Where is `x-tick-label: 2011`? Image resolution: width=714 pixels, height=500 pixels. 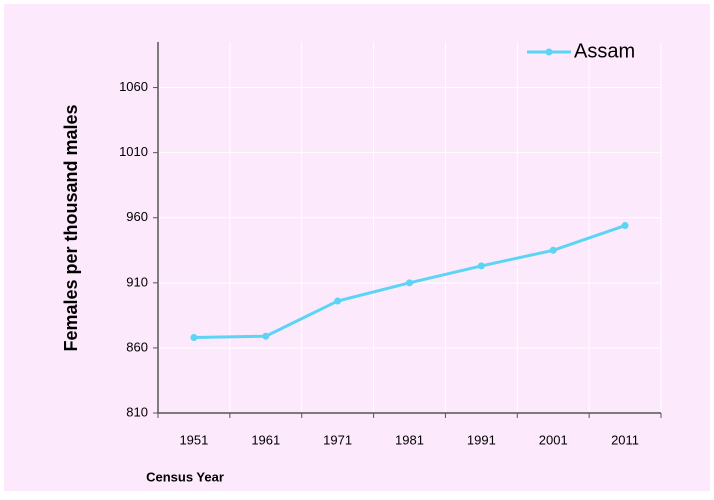 x-tick-label: 2011 is located at coordinates (625, 439).